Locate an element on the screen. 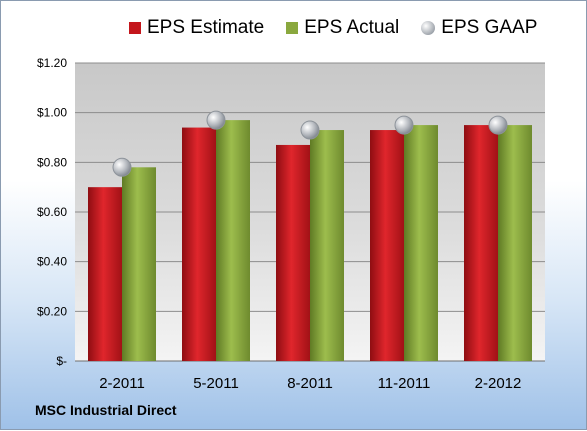 Image resolution: width=587 pixels, height=431 pixels. y-tick-label: $1.00 is located at coordinates (52, 113).